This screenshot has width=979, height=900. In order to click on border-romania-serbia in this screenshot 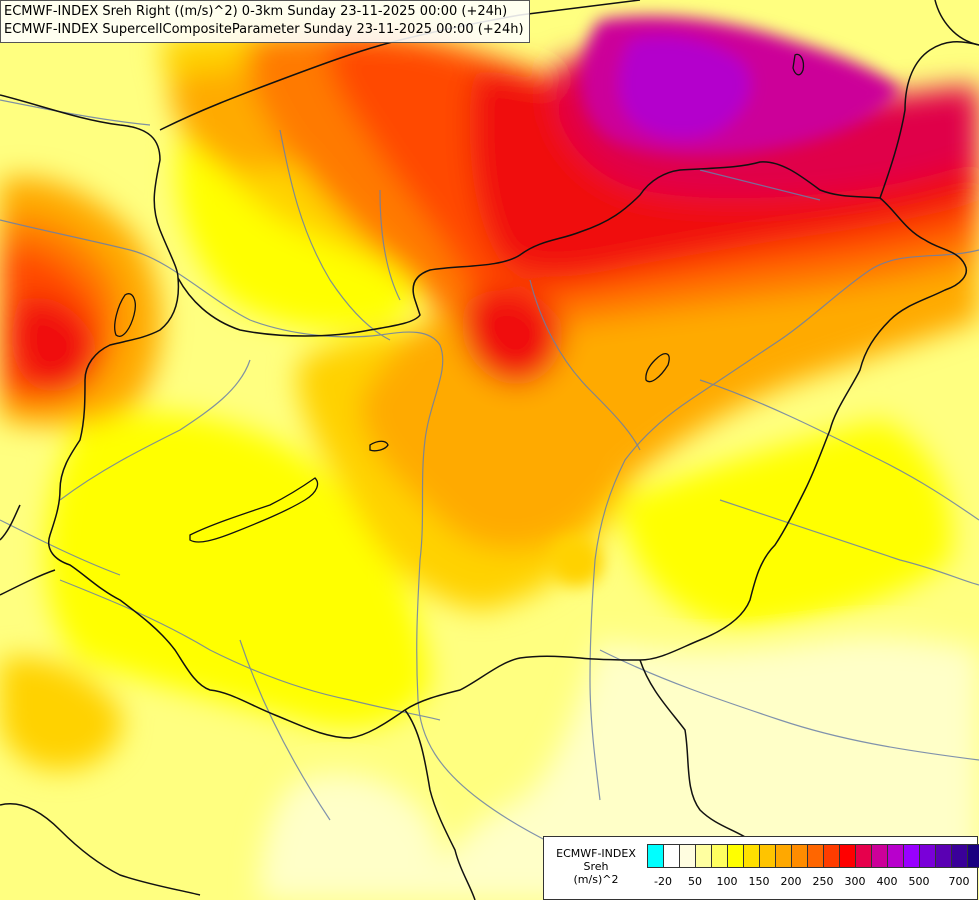, I will do `click(695, 750)`.